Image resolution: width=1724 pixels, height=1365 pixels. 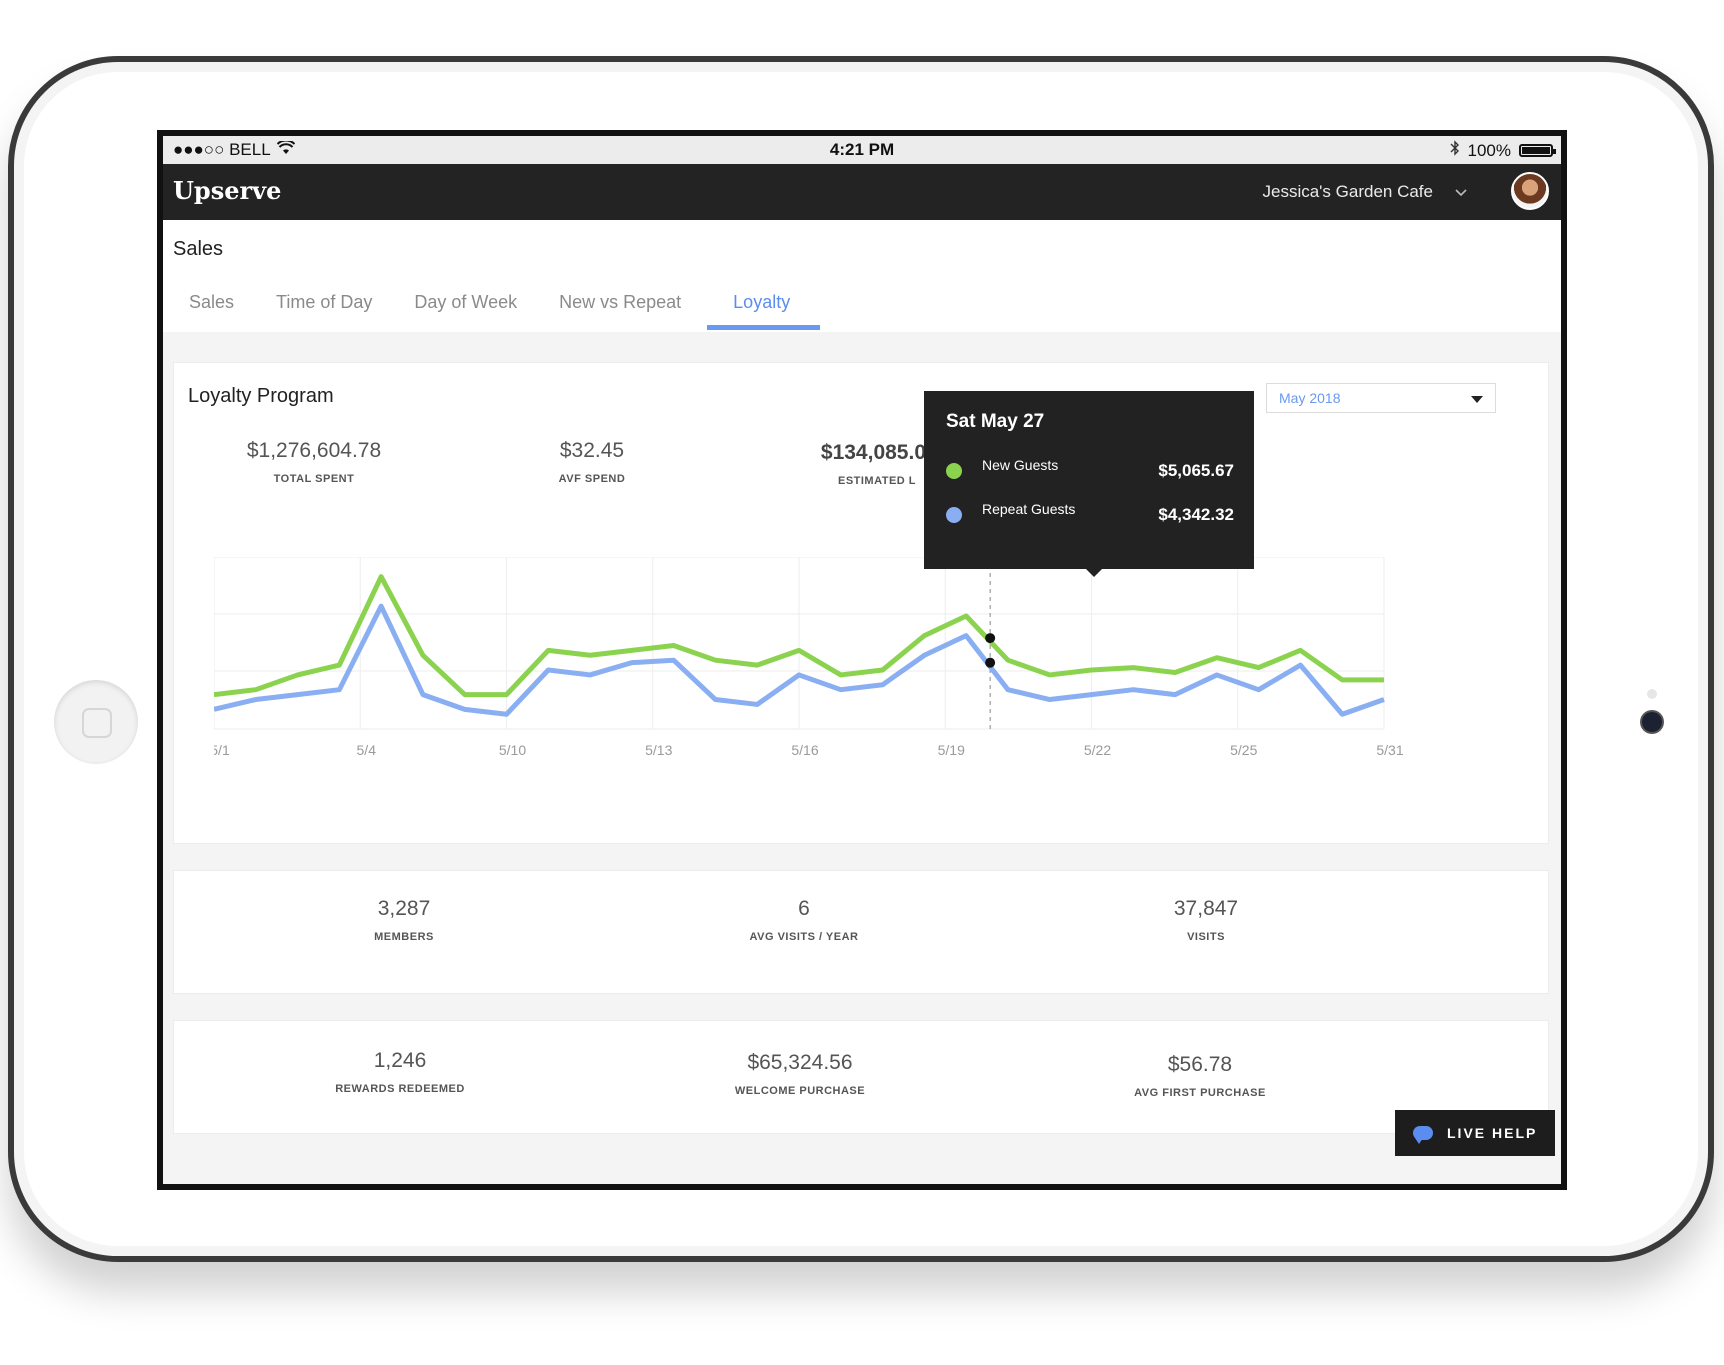 What do you see at coordinates (804, 750) in the screenshot?
I see `x-tick-label: 5/16` at bounding box center [804, 750].